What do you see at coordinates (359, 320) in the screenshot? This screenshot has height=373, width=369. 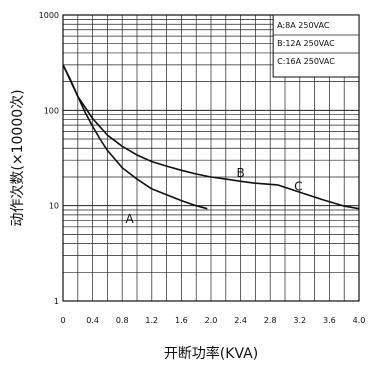 I see `x-tick-label: 4.0` at bounding box center [359, 320].